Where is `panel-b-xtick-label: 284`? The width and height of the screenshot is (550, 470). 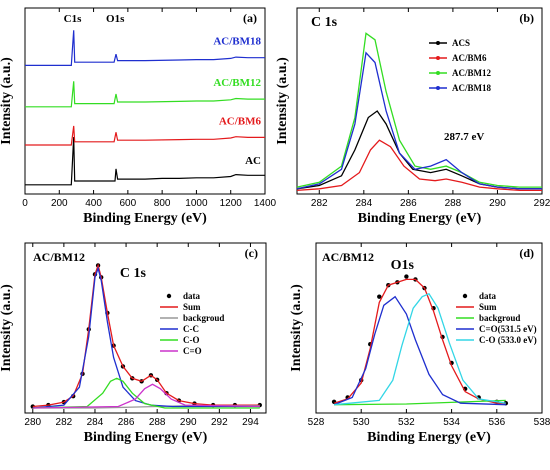 panel-b-xtick-label: 284 is located at coordinates (363, 203).